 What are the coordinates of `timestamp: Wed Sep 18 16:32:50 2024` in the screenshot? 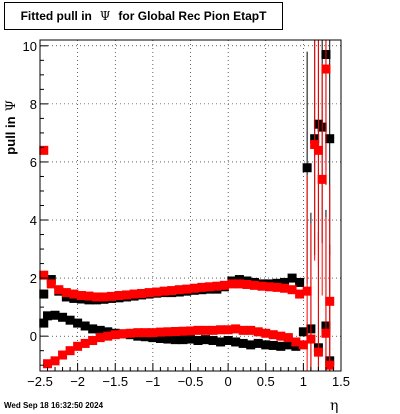 It's located at (54, 405).